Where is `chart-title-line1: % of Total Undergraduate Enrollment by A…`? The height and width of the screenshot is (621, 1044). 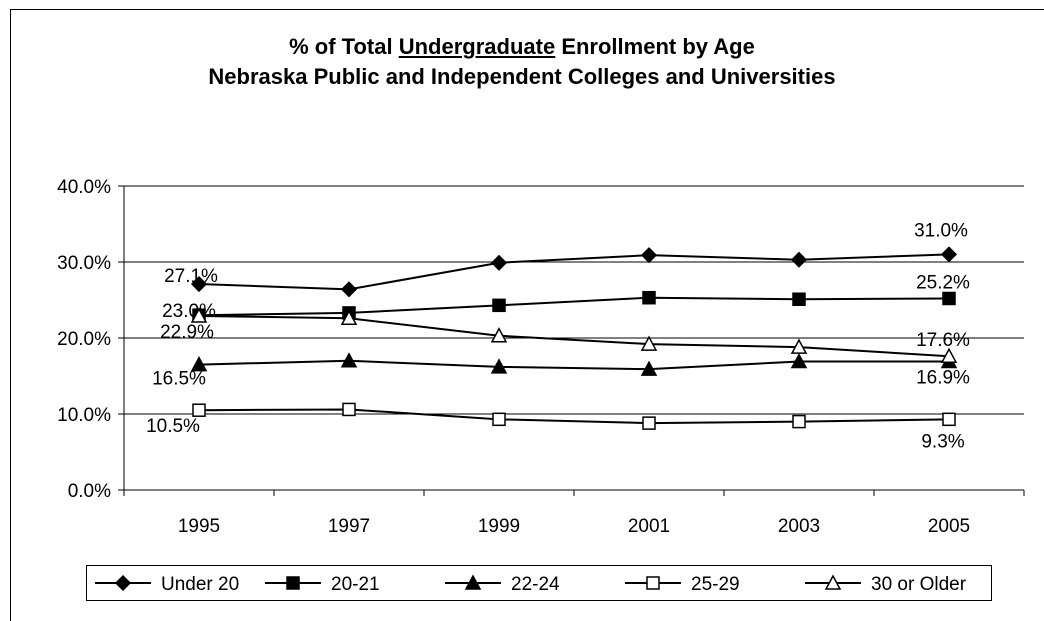
chart-title-line1: % of Total Undergraduate Enrollment by A… is located at coordinates (522, 46).